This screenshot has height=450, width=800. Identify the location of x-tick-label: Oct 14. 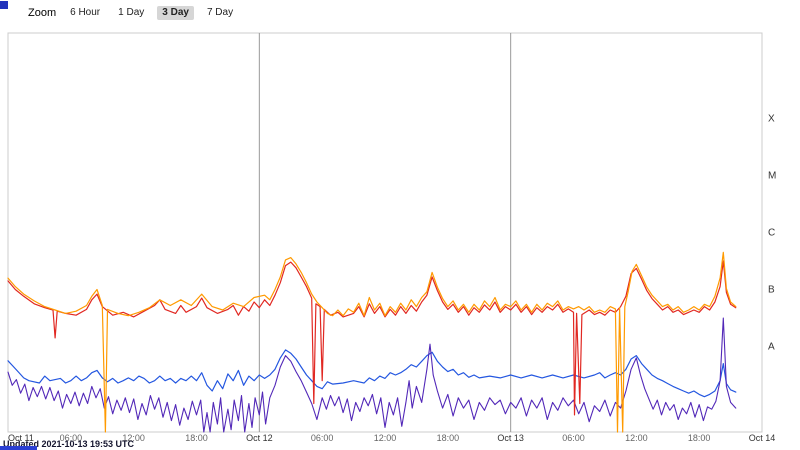
(762, 438).